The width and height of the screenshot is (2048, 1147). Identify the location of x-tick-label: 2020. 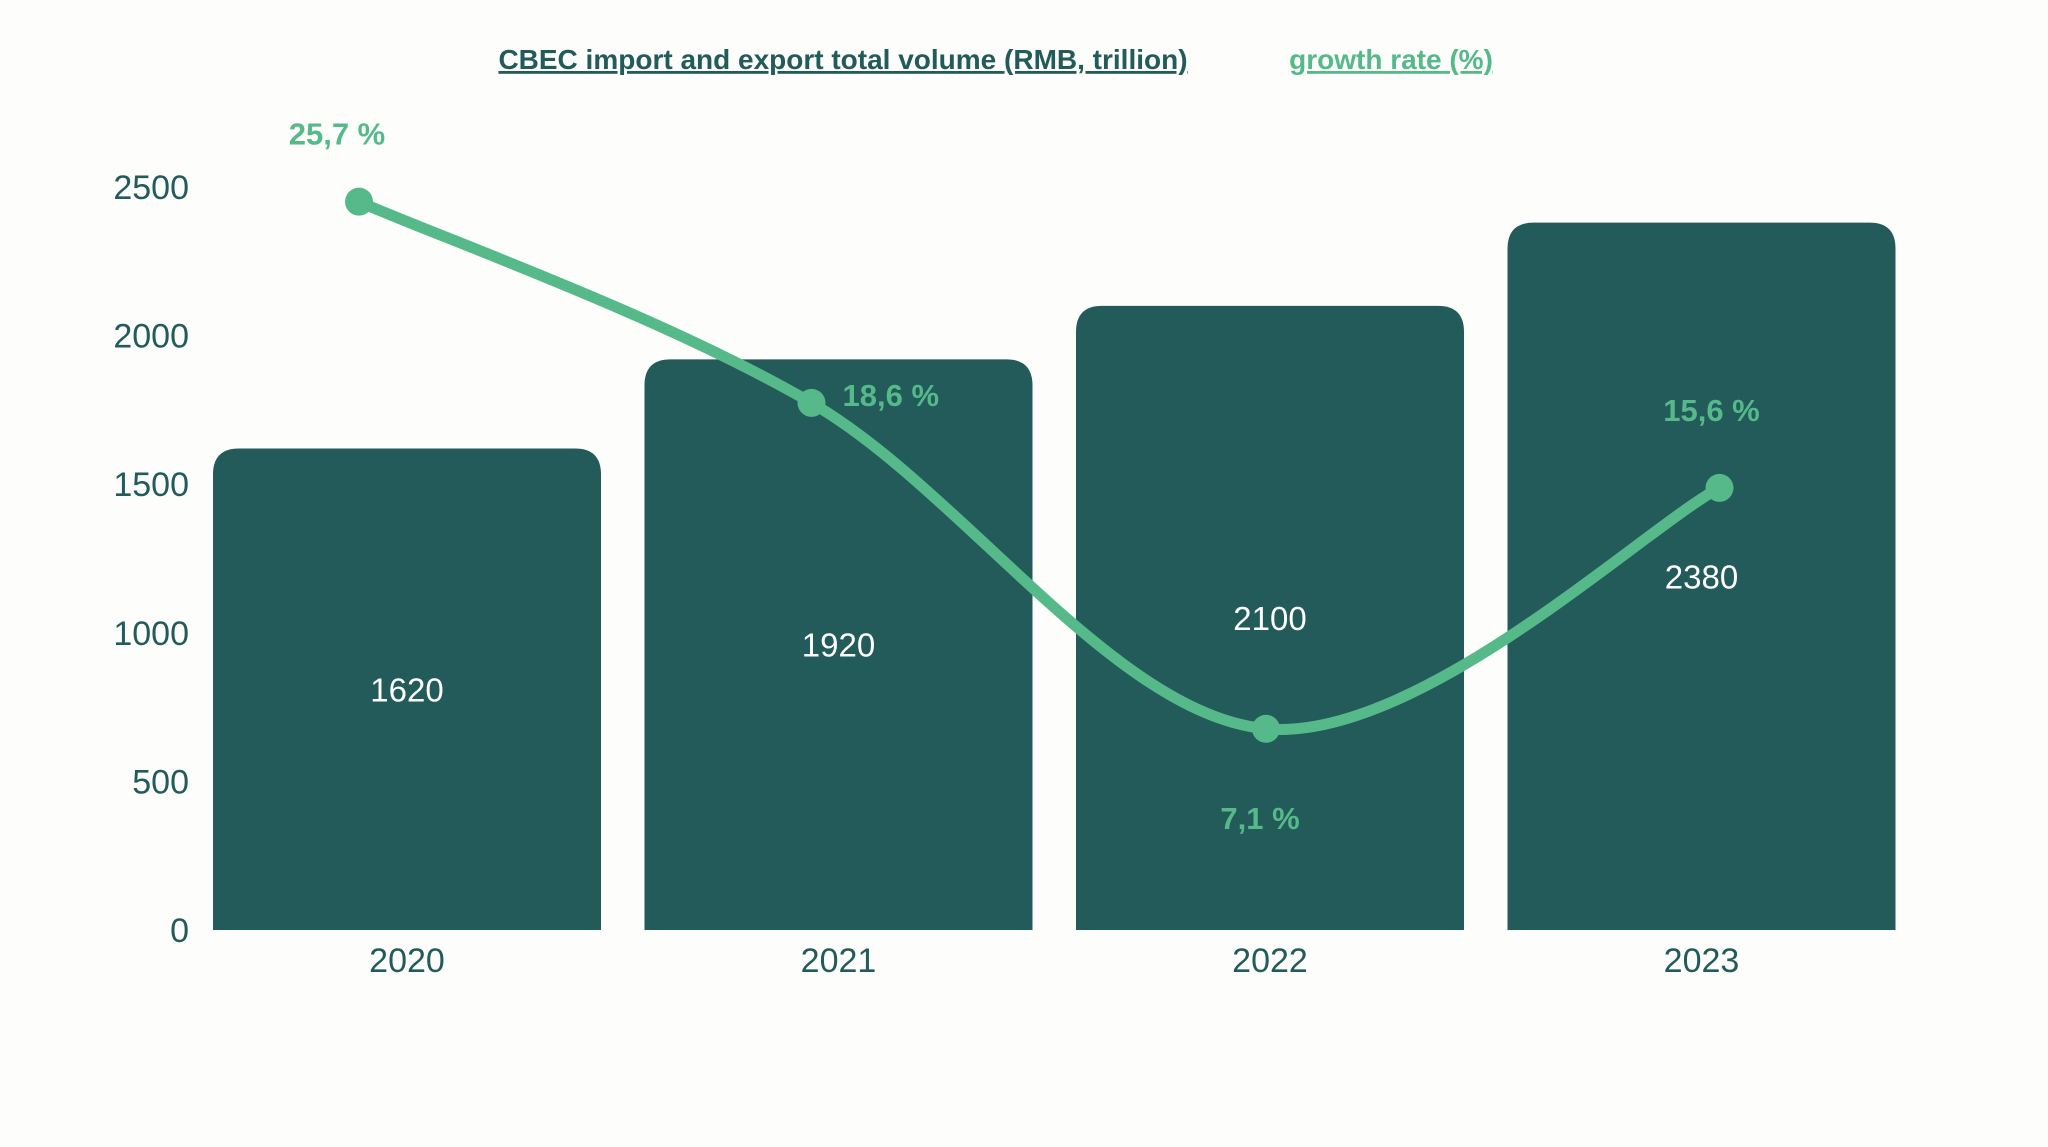
(407, 961).